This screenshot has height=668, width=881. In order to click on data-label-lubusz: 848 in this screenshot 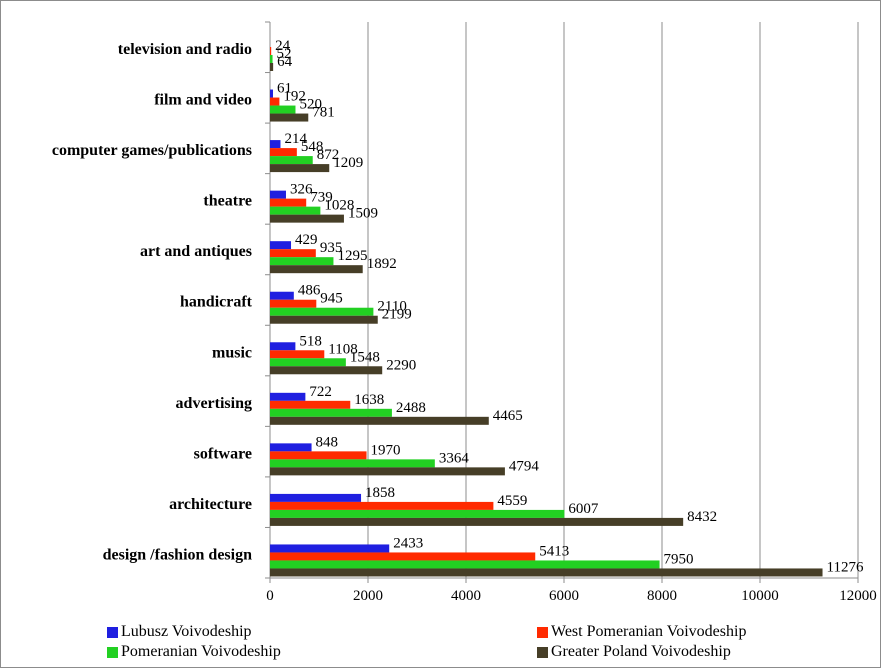, I will do `click(327, 442)`.